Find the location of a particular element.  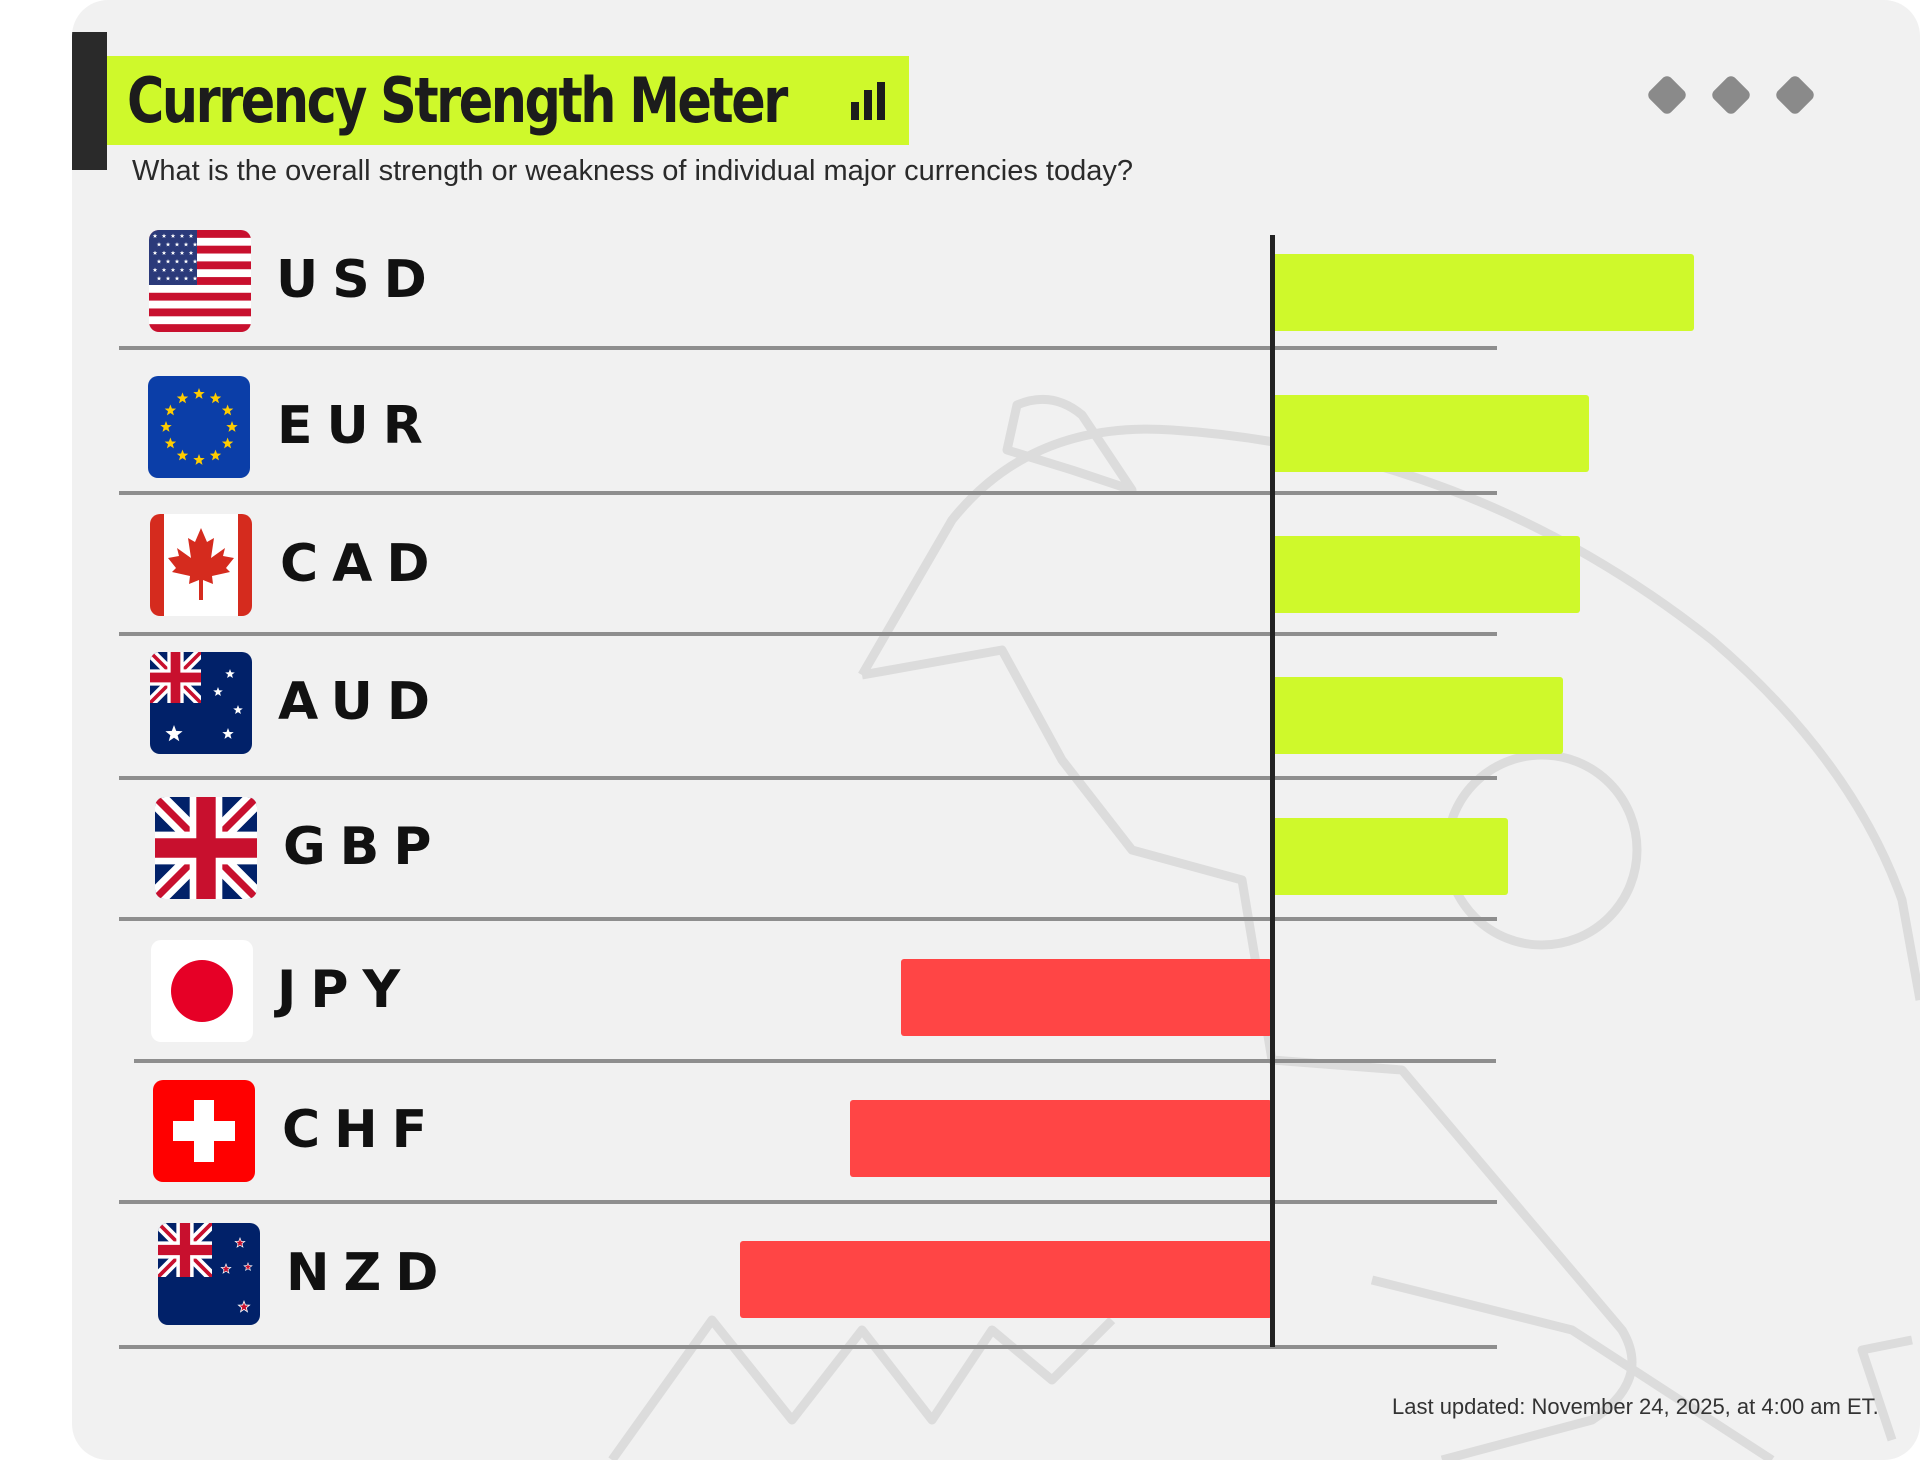

zero-axis is located at coordinates (1272, 791).